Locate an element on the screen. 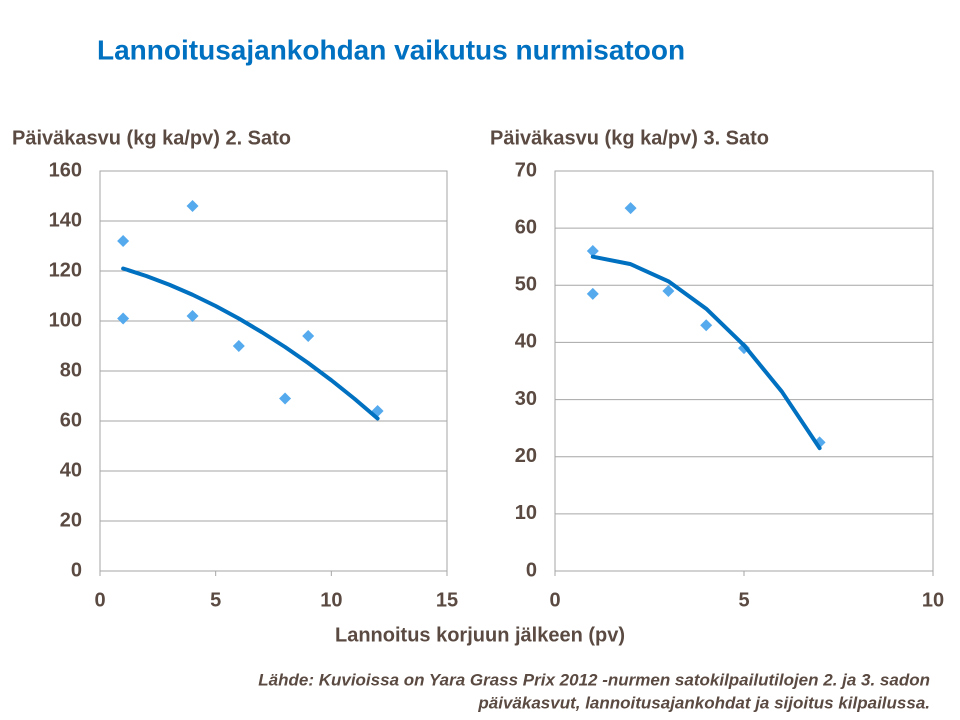 The image size is (960, 720). y-tick-label: 70 is located at coordinates (526, 170).